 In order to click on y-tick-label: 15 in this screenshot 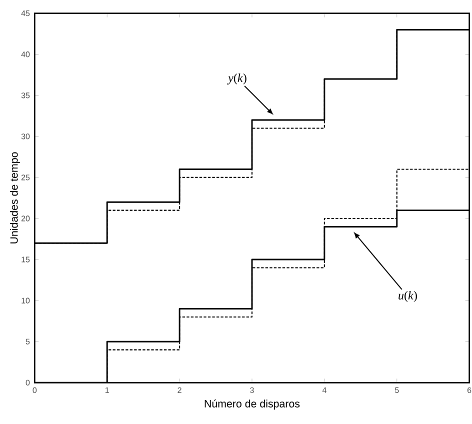, I will do `click(26, 259)`.